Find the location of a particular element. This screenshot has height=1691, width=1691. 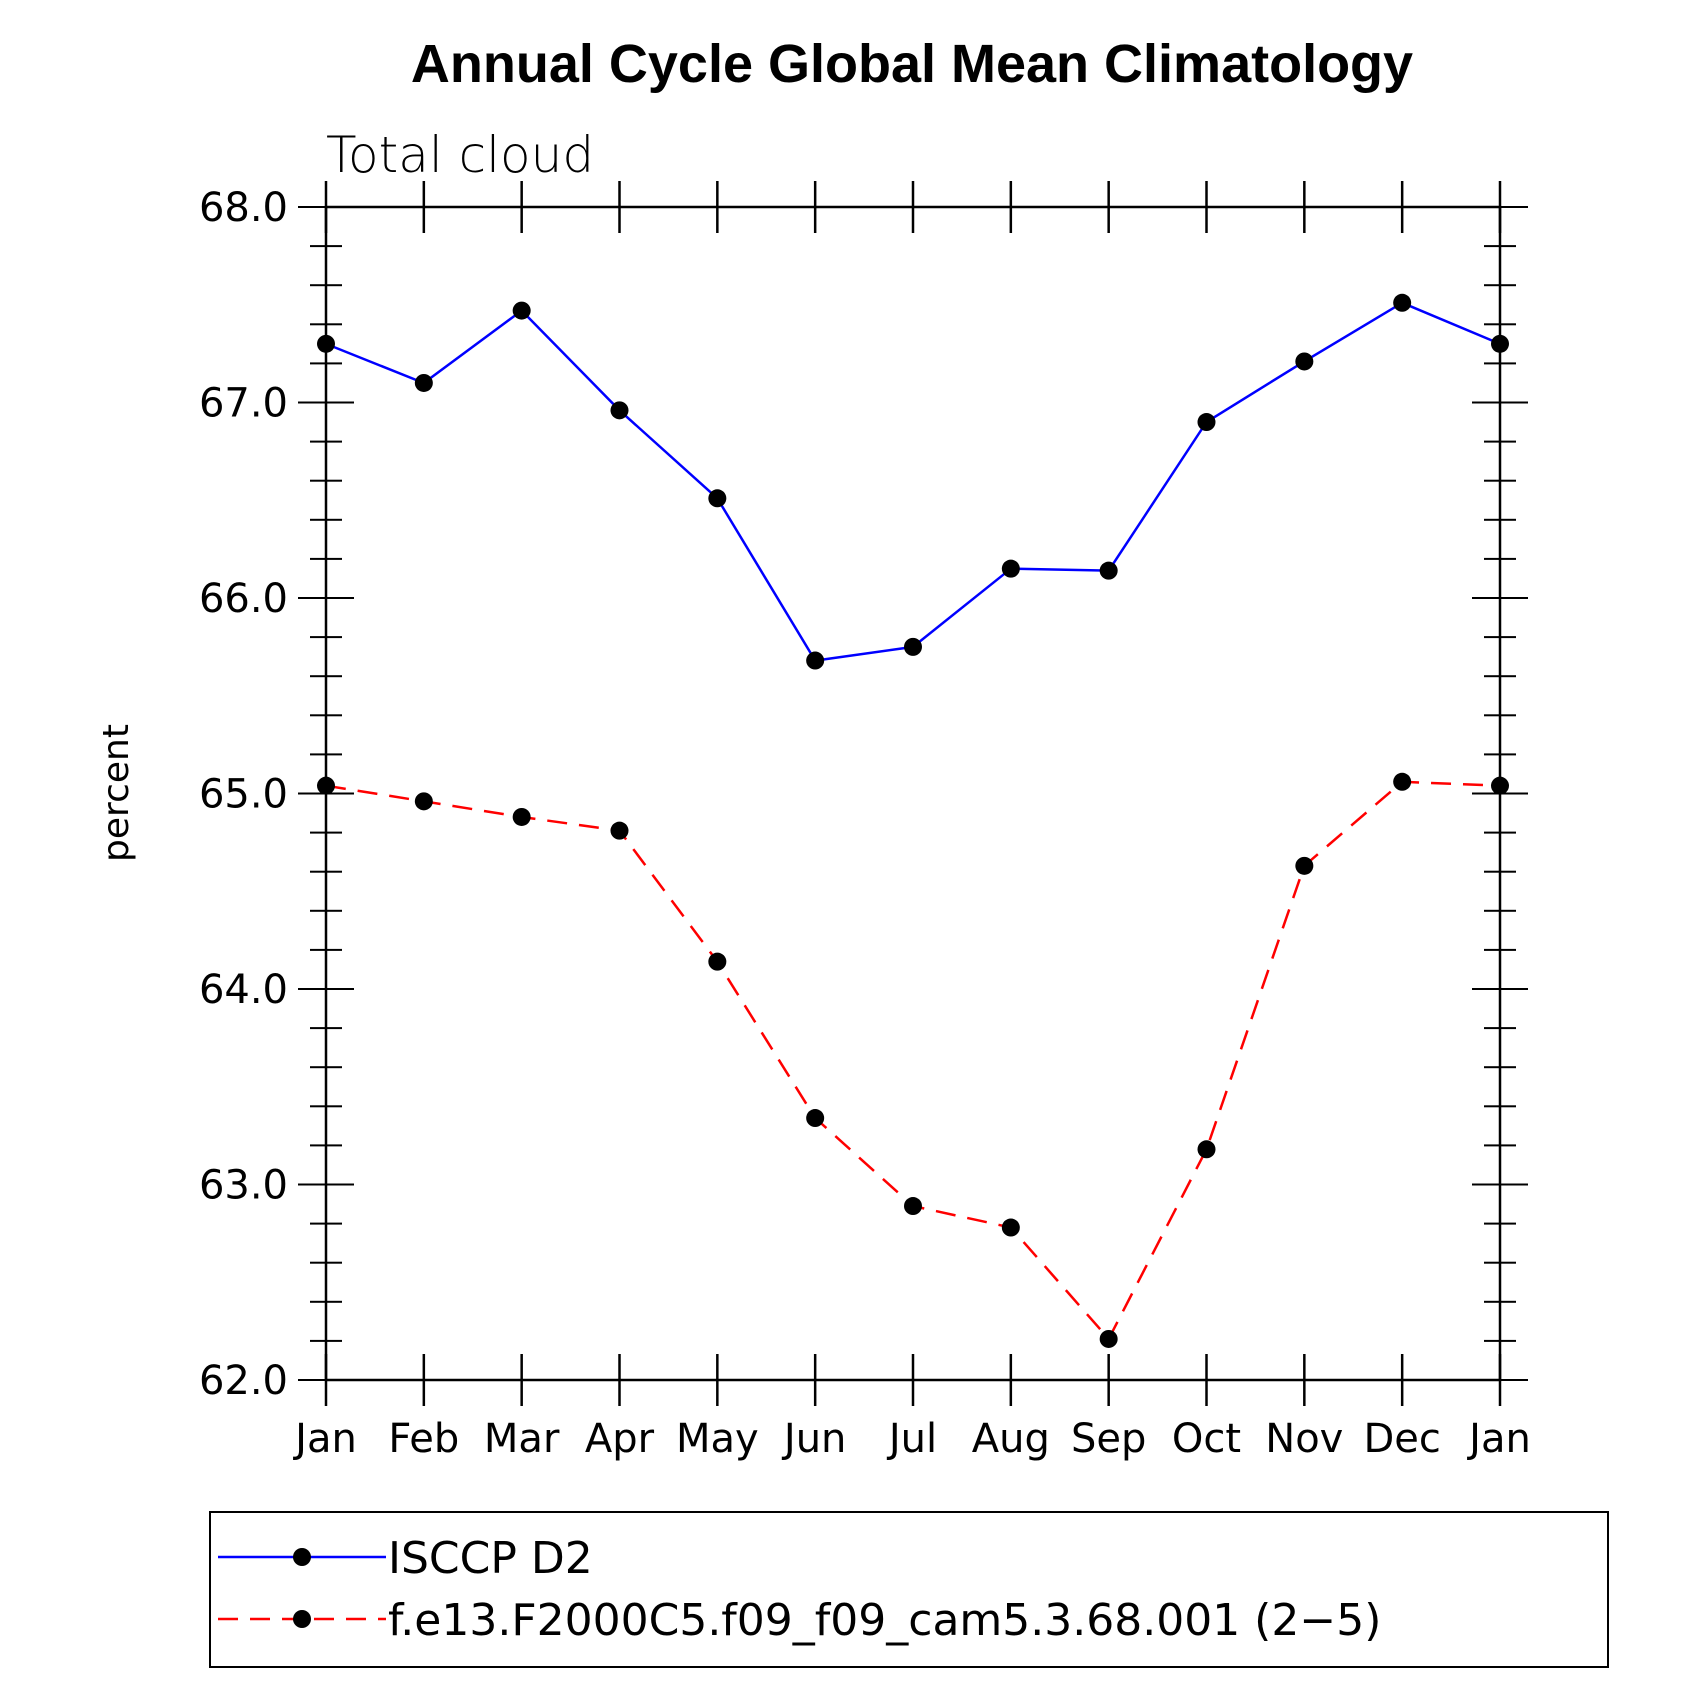

y-tick-label: 67.0 is located at coordinates (243, 404).